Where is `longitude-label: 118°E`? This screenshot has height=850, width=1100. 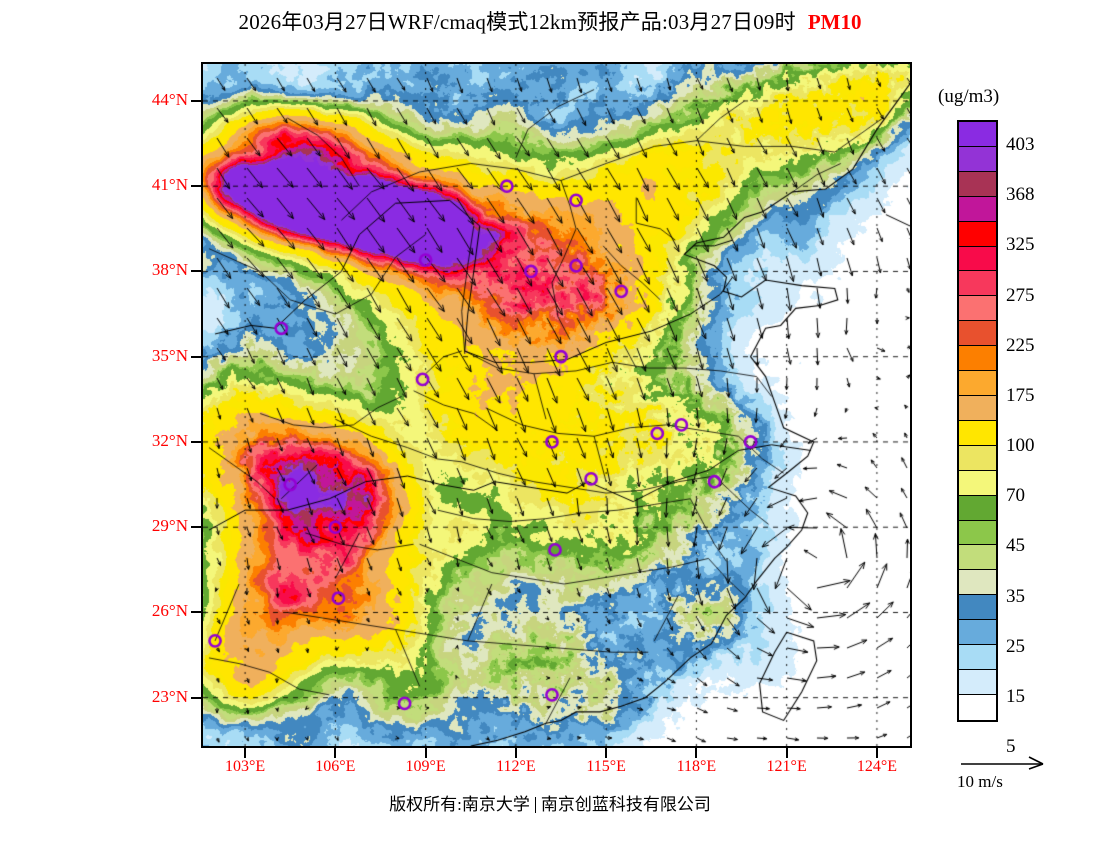 longitude-label: 118°E is located at coordinates (696, 766).